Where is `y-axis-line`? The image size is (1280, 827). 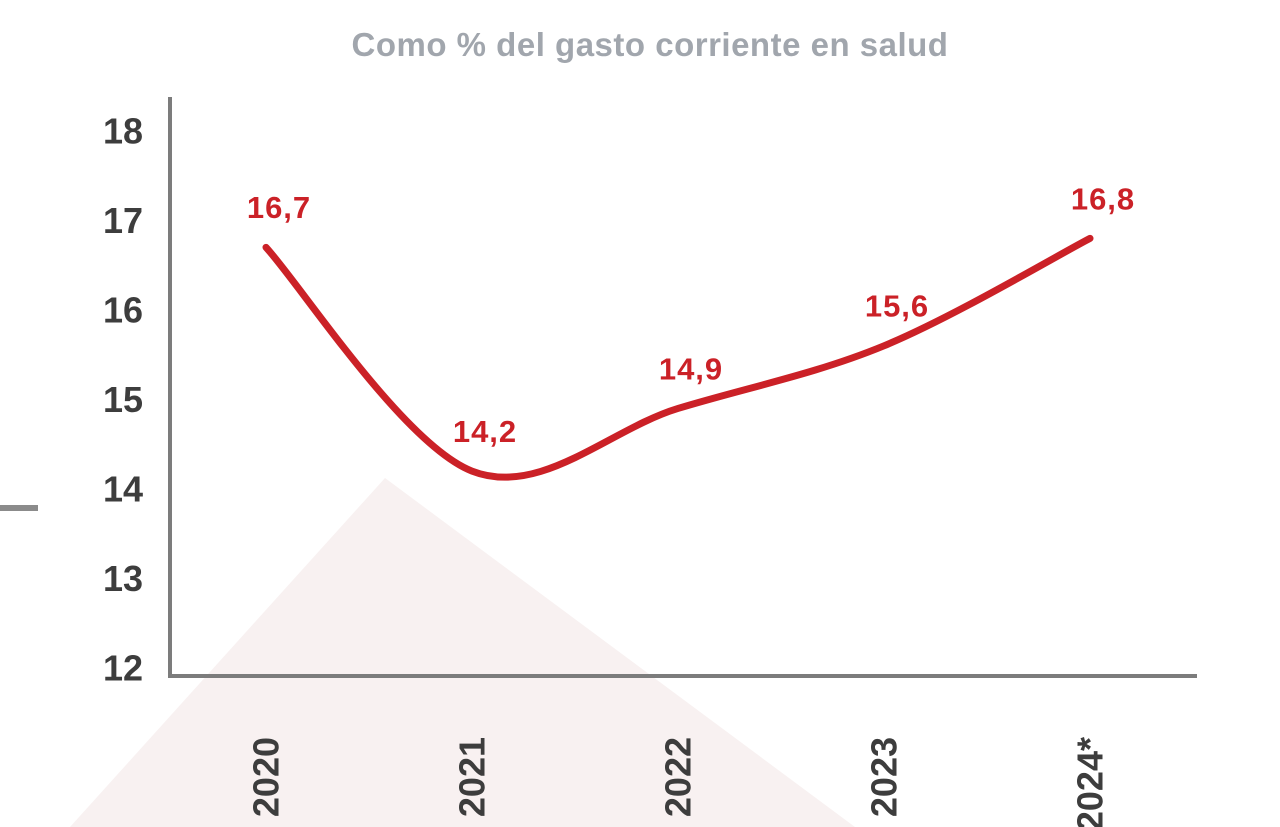 y-axis-line is located at coordinates (170, 387).